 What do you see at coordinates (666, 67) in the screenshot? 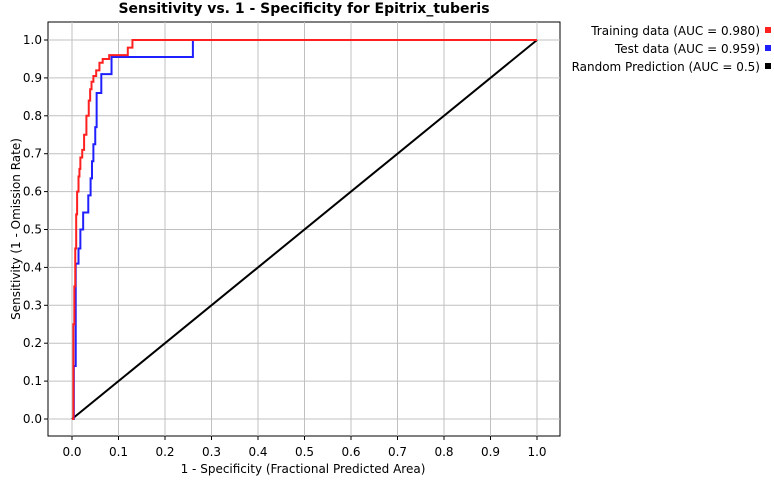
I see `random-legend-label: Random Prediction (AUC = 0.5)` at bounding box center [666, 67].